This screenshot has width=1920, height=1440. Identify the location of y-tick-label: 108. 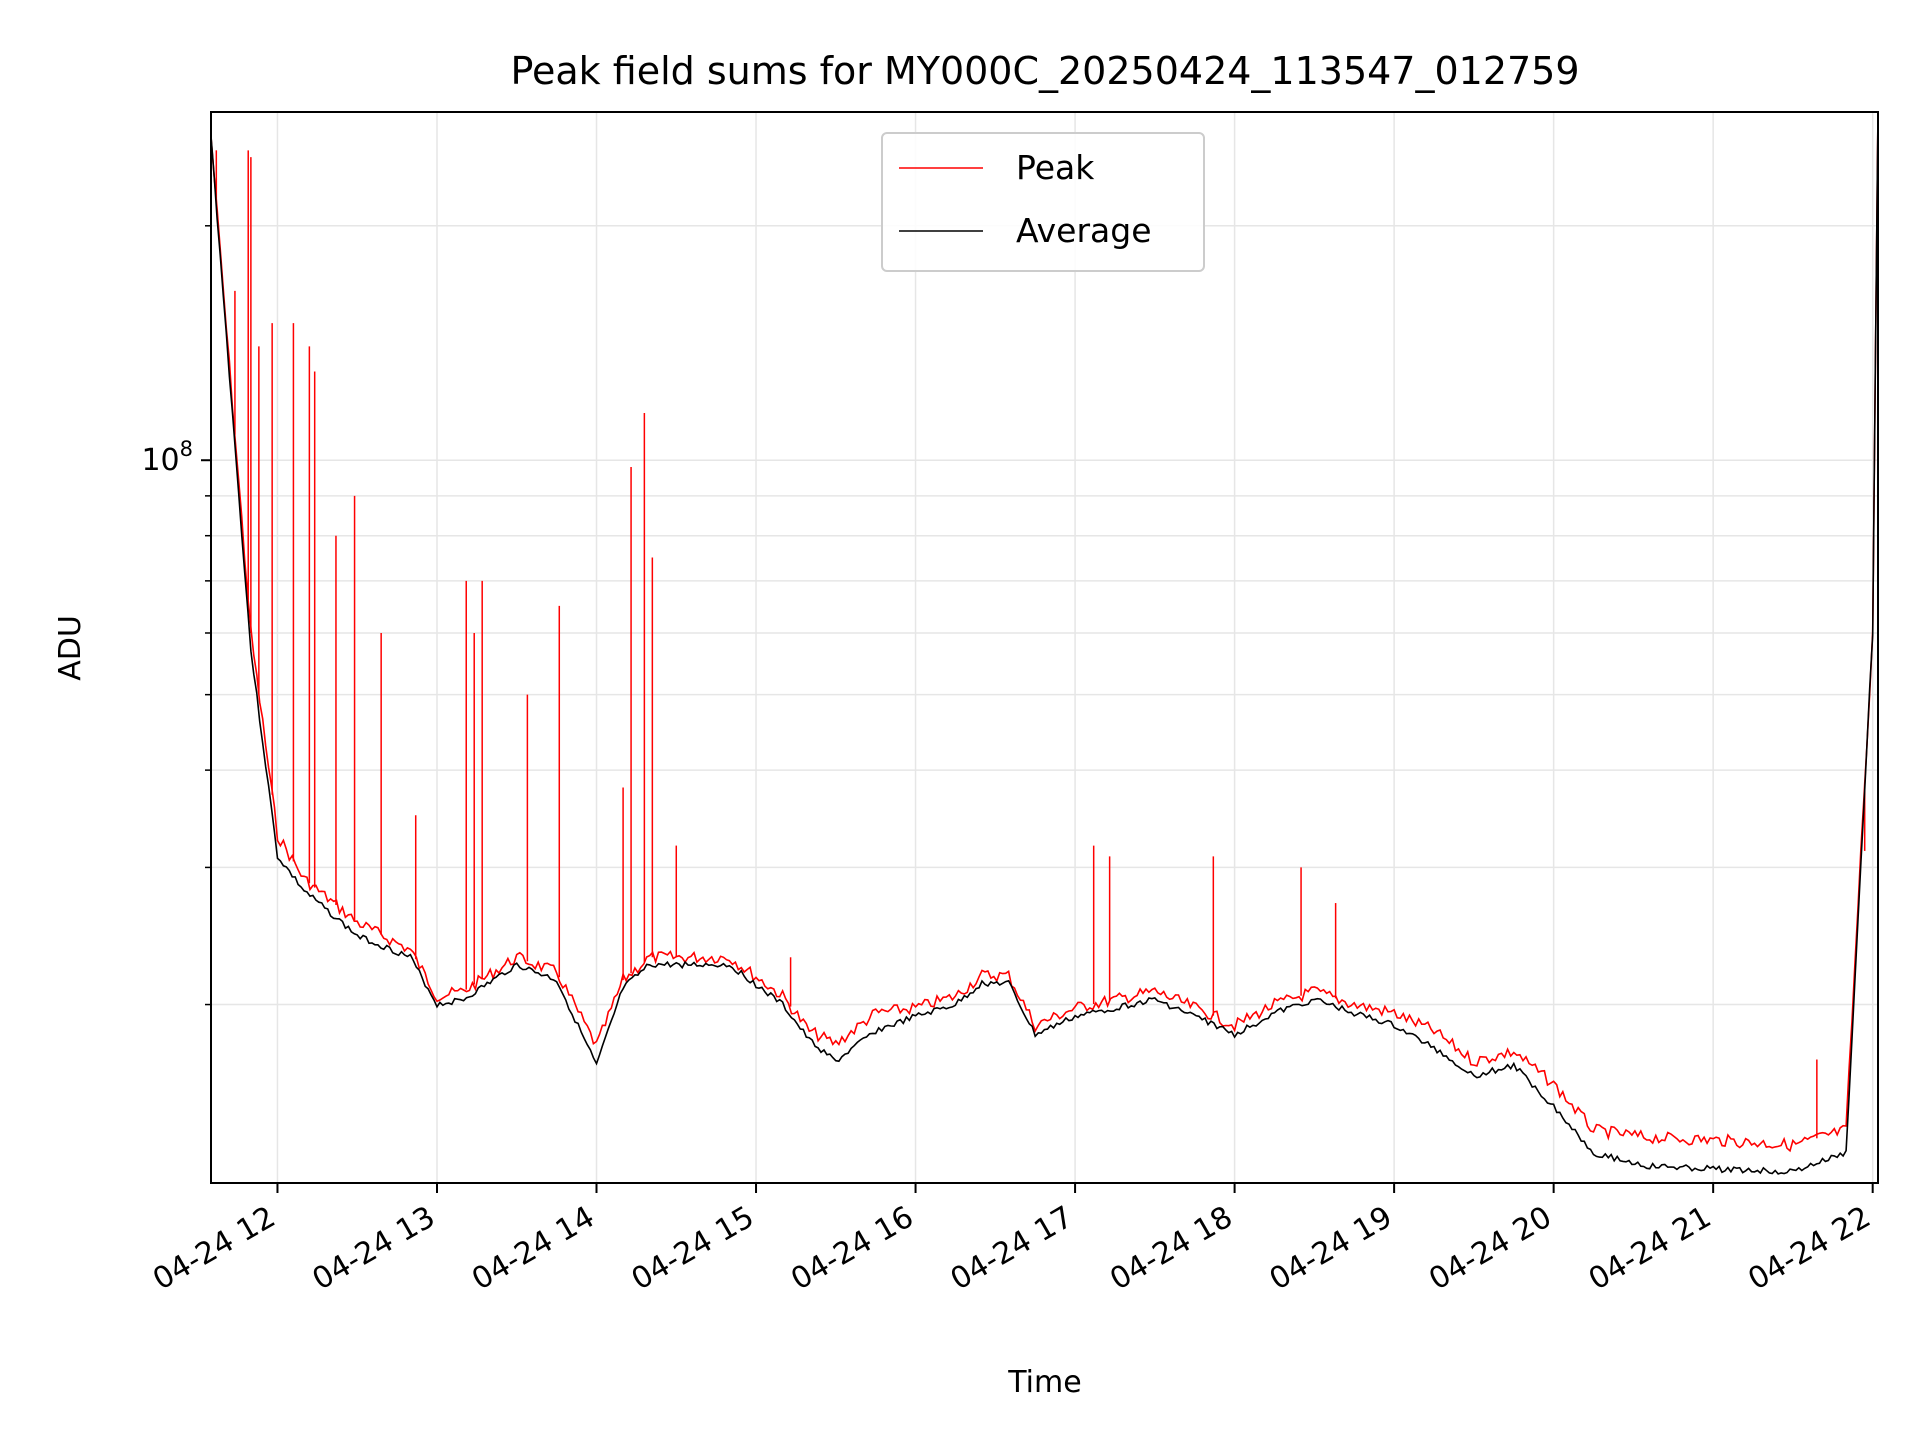
(167, 457).